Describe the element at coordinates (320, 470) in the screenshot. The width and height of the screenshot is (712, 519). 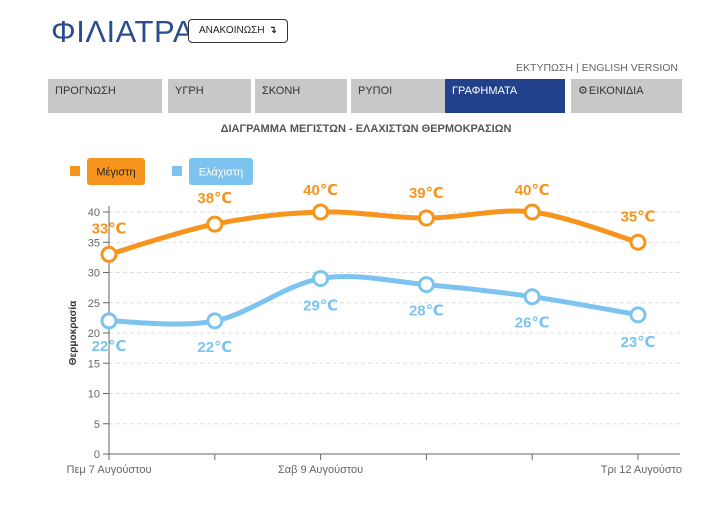
I see `x-tick-label: Σαβ 9 Αυγούστου` at that location.